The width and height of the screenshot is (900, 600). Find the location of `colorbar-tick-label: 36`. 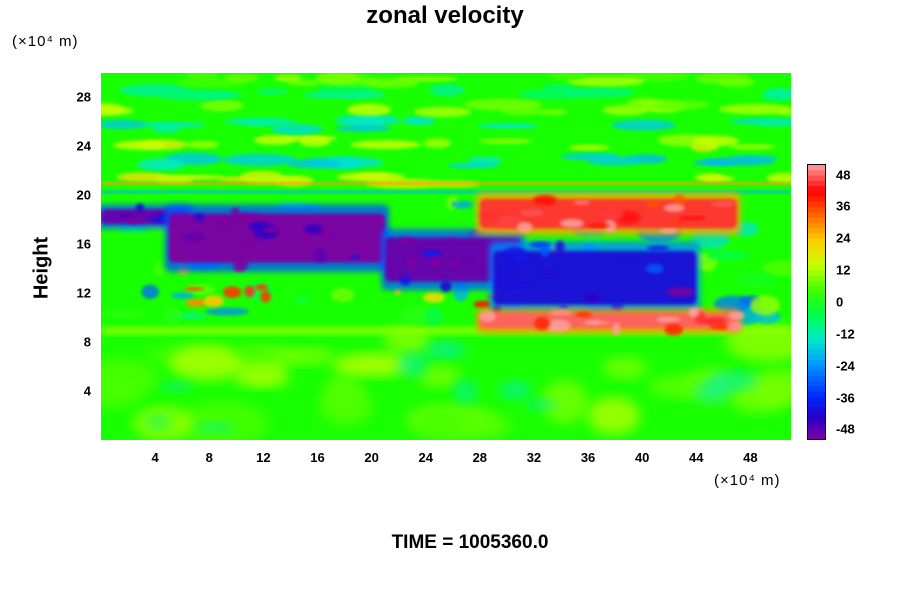

colorbar-tick-label: 36 is located at coordinates (843, 206).